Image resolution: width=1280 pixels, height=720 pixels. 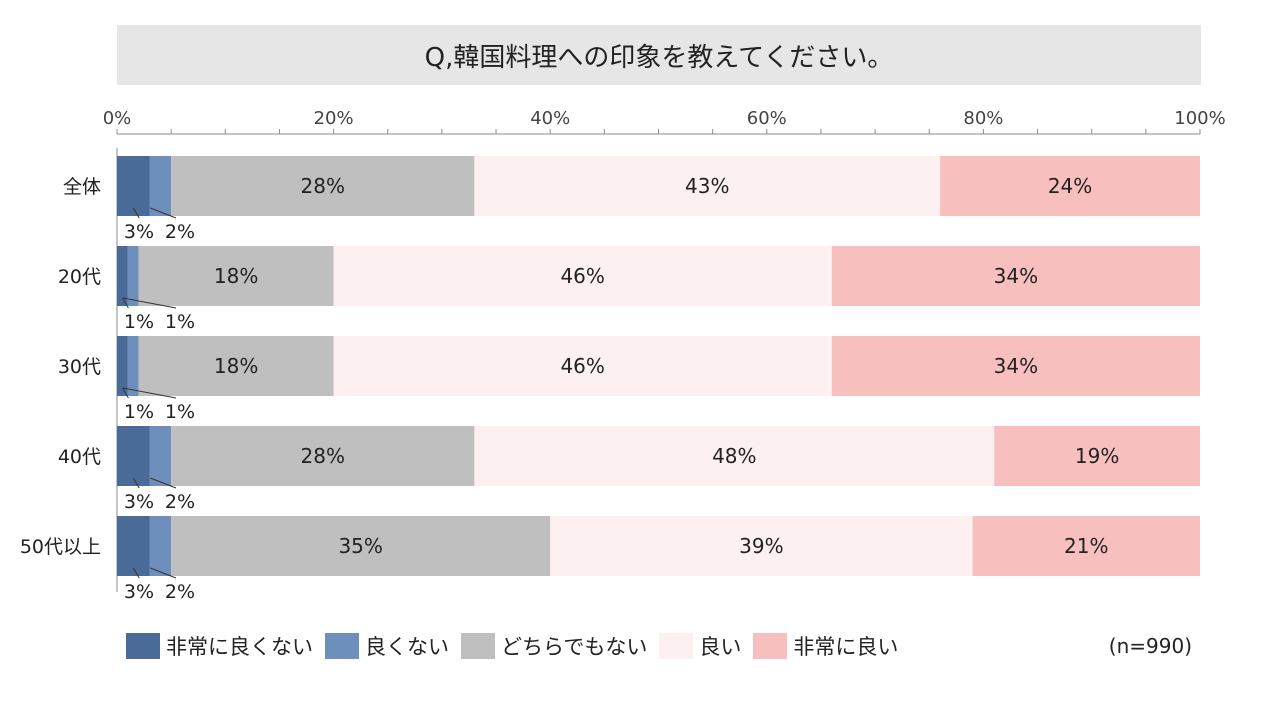 I want to click on legend-label: どちらでもない, so click(x=574, y=647).